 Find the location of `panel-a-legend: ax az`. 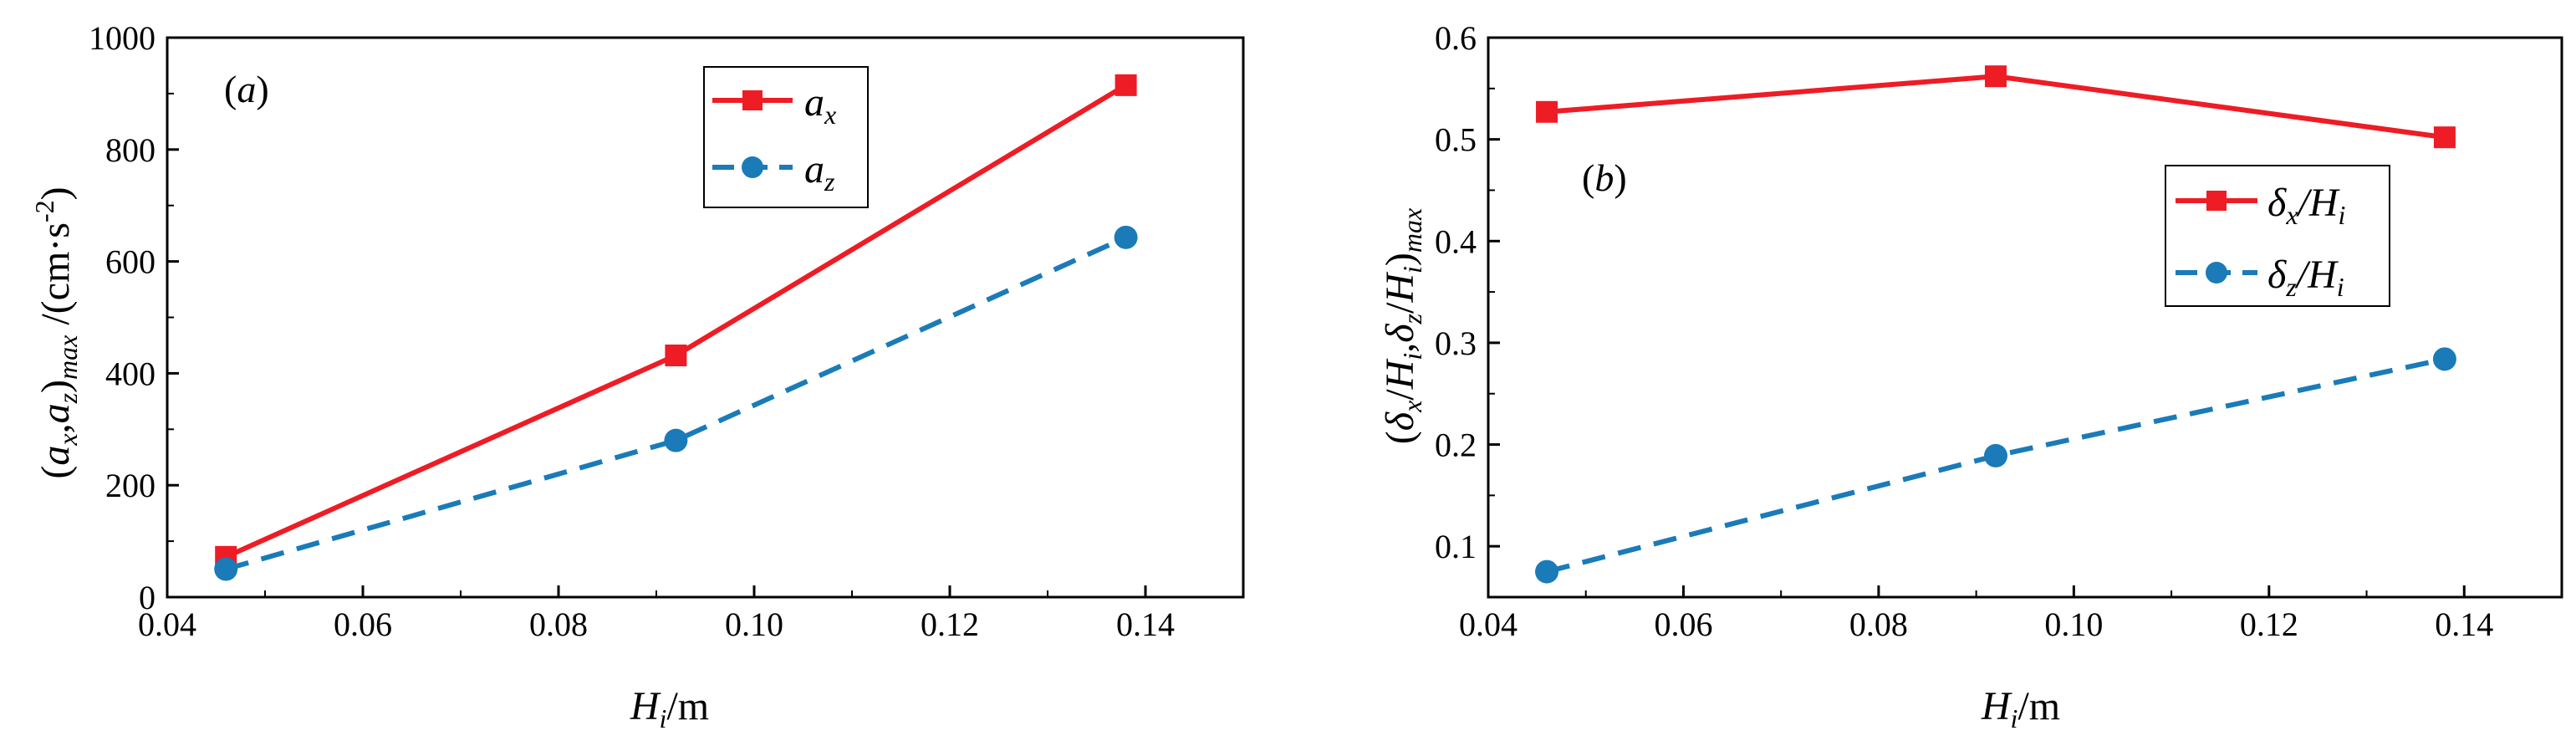

panel-a-legend: ax az is located at coordinates (786, 137).